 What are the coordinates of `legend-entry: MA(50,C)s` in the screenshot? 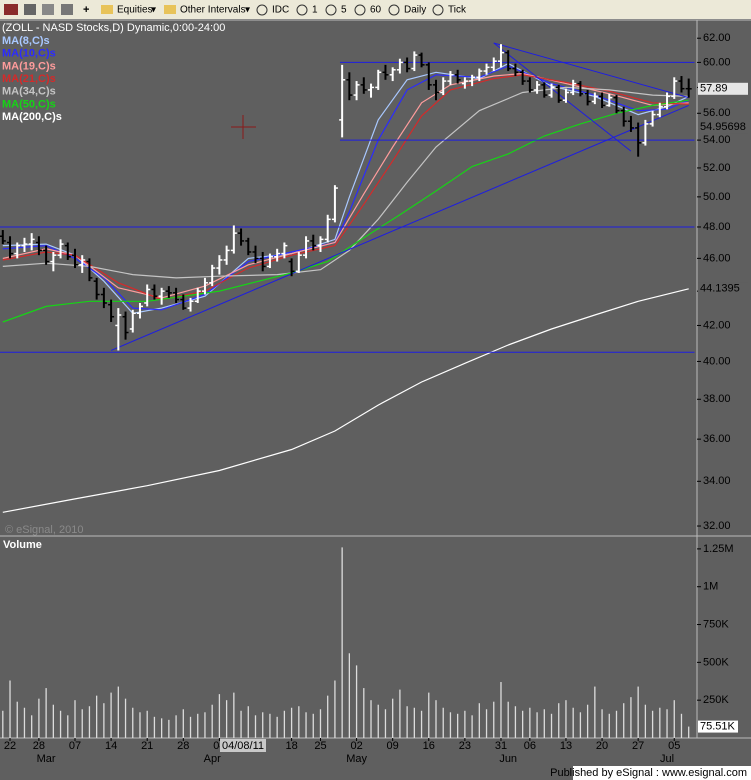 It's located at (29, 104).